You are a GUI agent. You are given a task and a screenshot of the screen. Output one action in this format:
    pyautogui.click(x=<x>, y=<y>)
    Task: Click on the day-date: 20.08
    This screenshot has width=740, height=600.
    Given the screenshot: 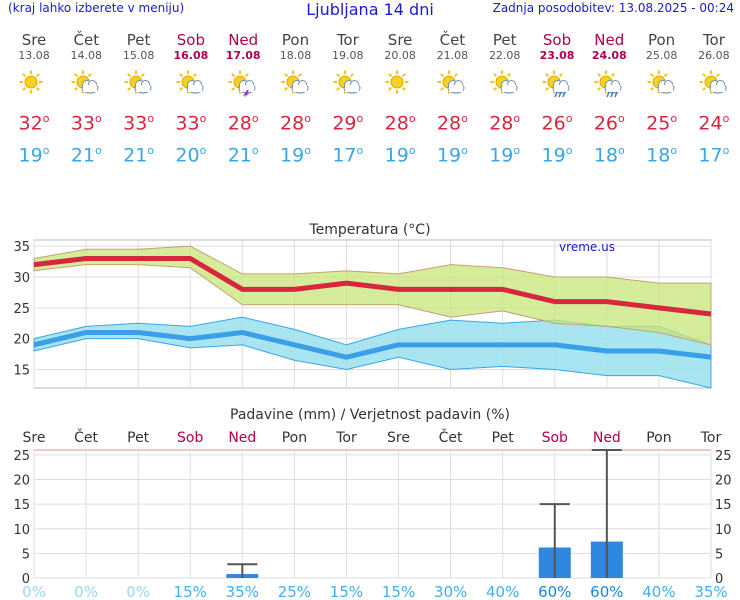 What is the action you would take?
    pyautogui.click(x=400, y=55)
    